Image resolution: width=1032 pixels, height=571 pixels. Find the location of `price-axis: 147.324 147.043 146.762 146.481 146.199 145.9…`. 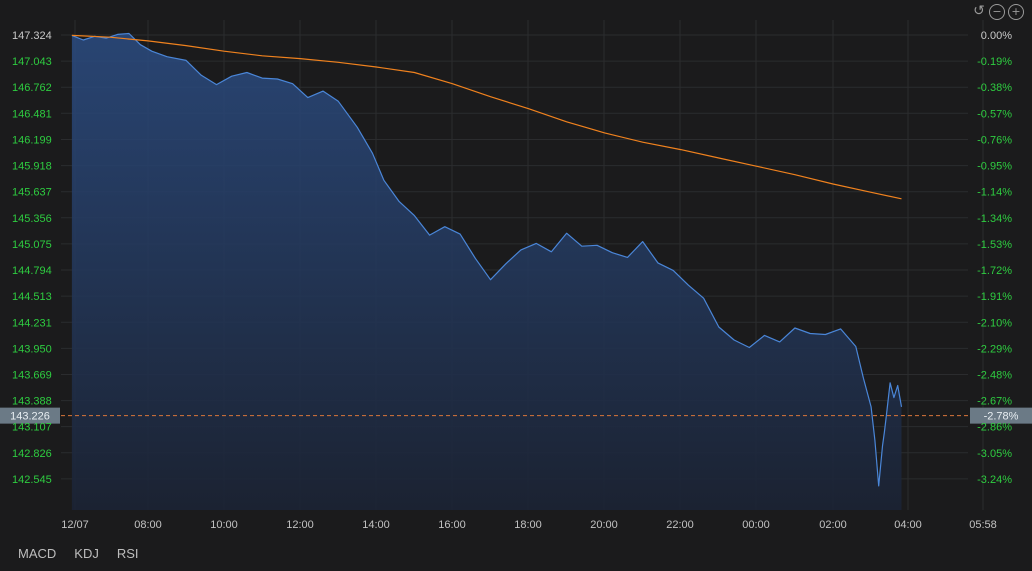

price-axis: 147.324 147.043 146.762 146.481 146.199 145.9… is located at coordinates (32, 258).